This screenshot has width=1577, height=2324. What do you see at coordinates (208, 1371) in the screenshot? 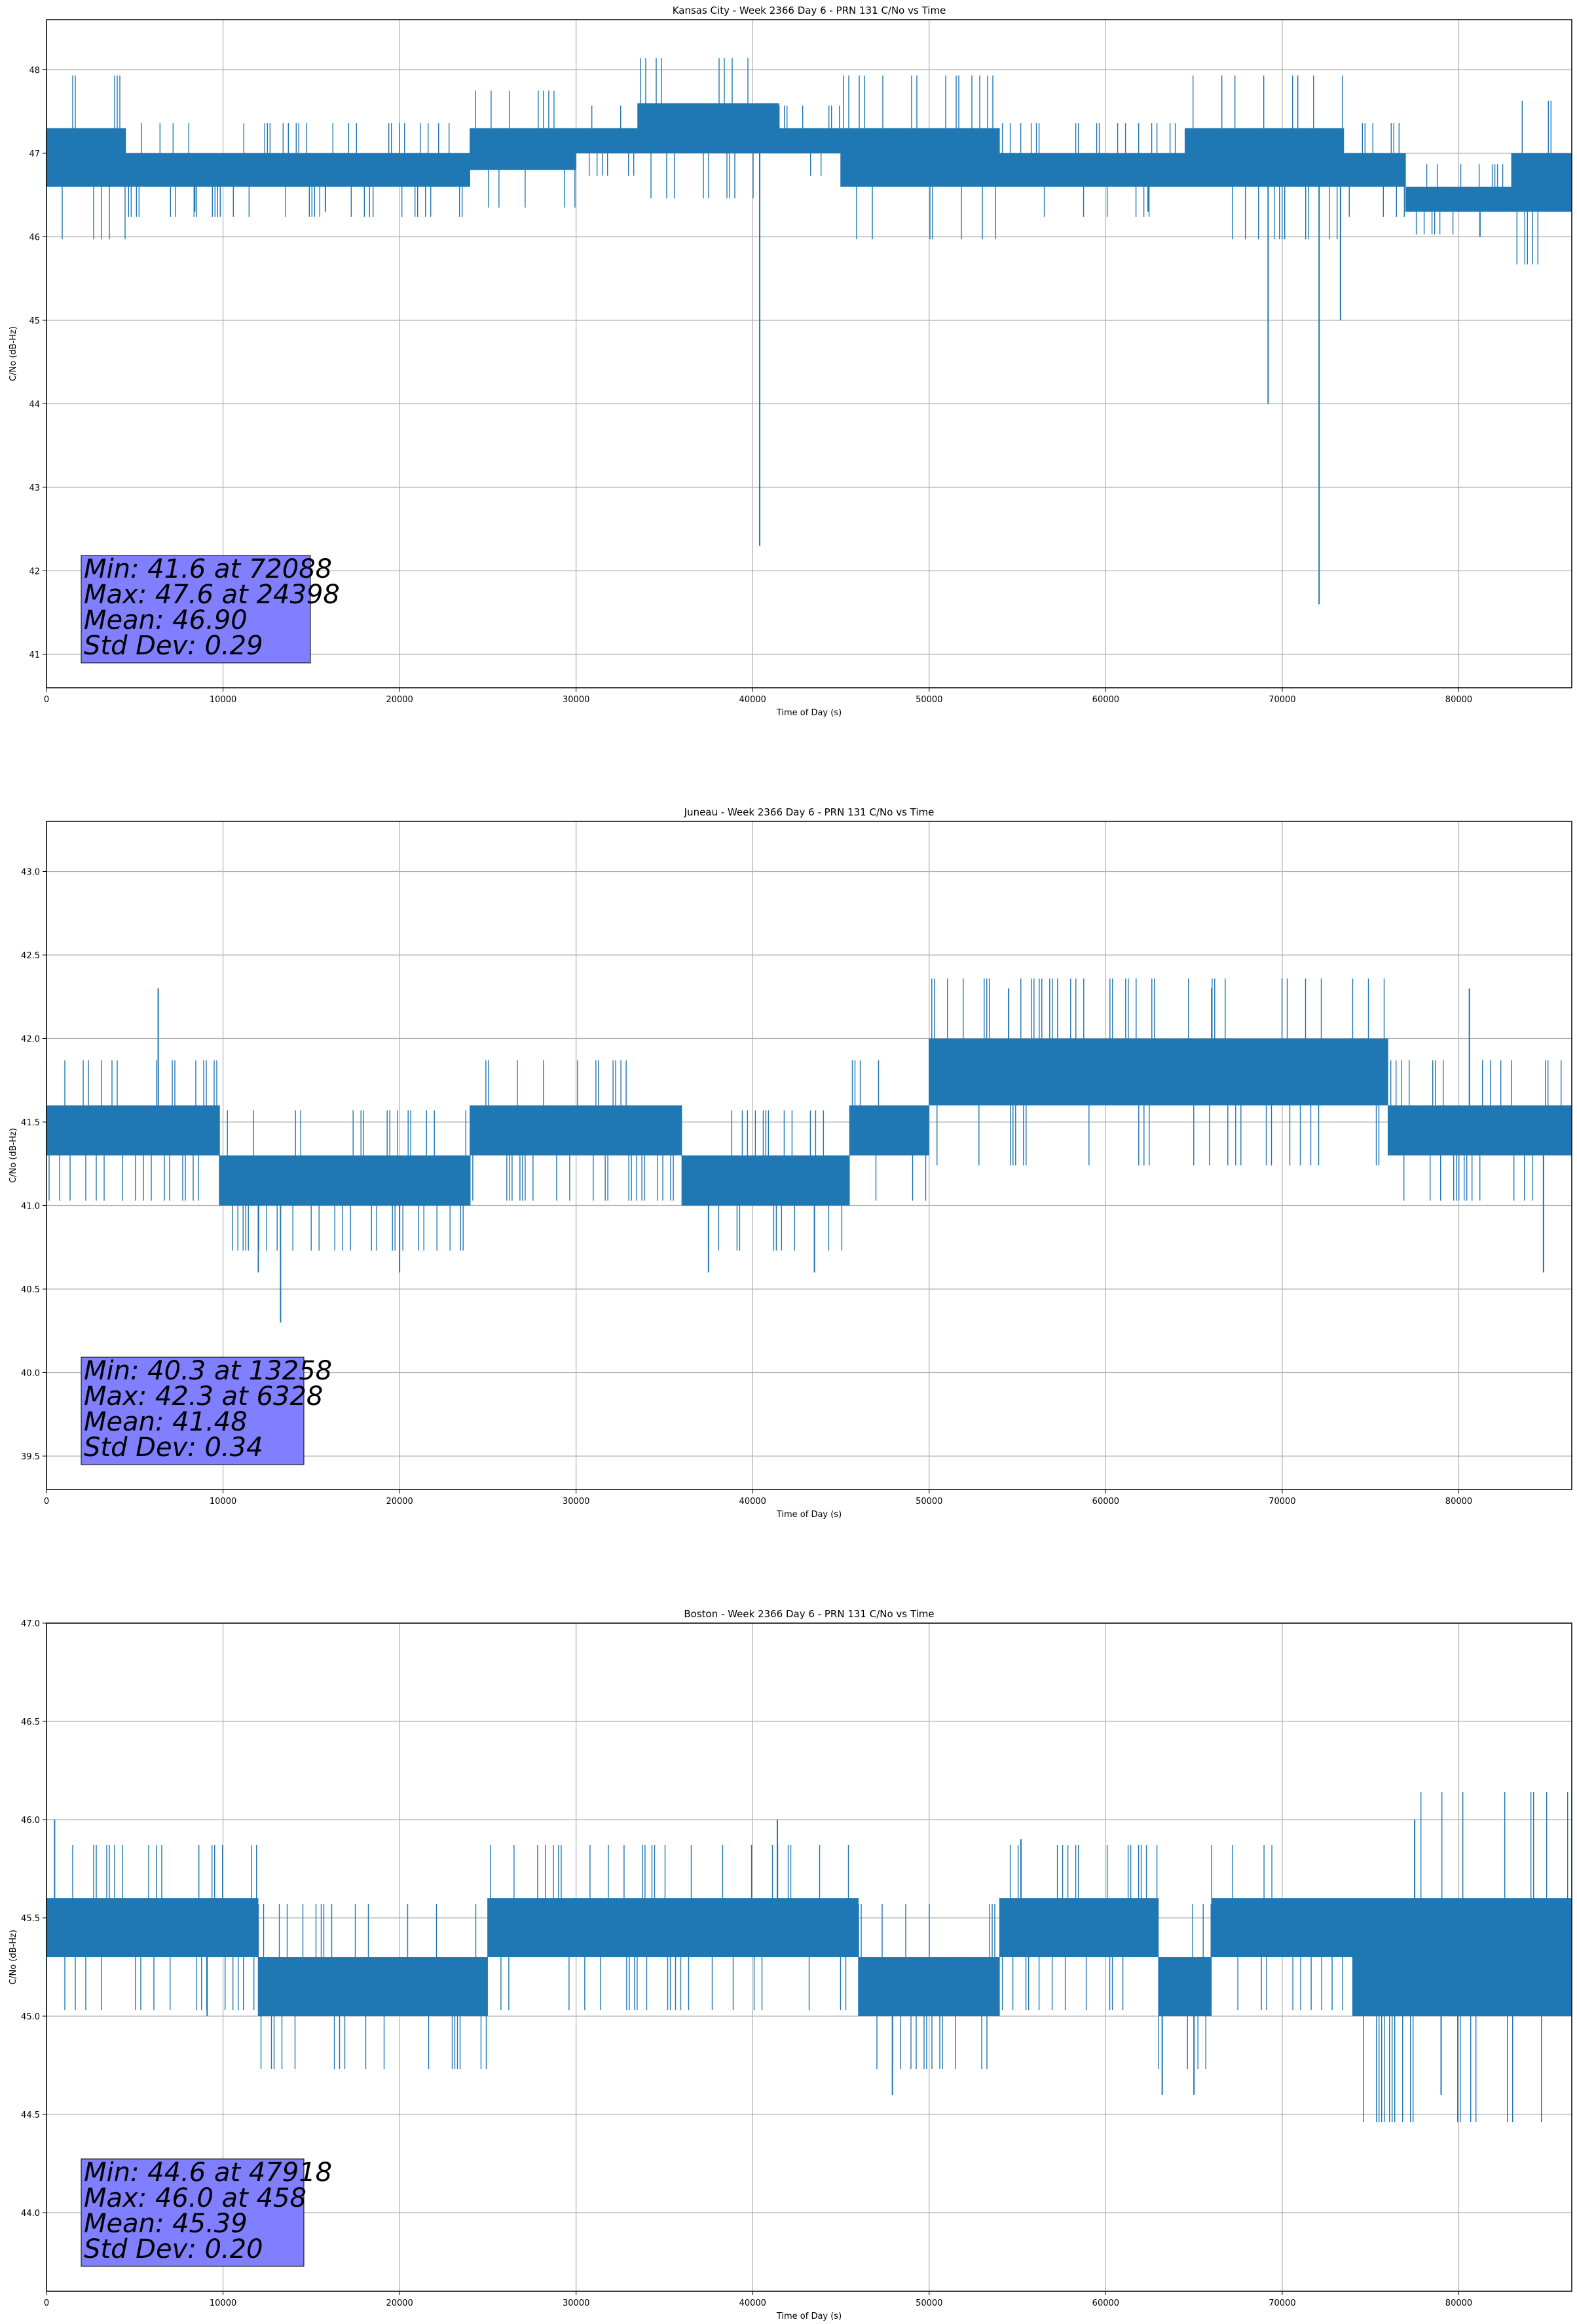
I see `stats-line: Min: 40.3 at 13258` at bounding box center [208, 1371].